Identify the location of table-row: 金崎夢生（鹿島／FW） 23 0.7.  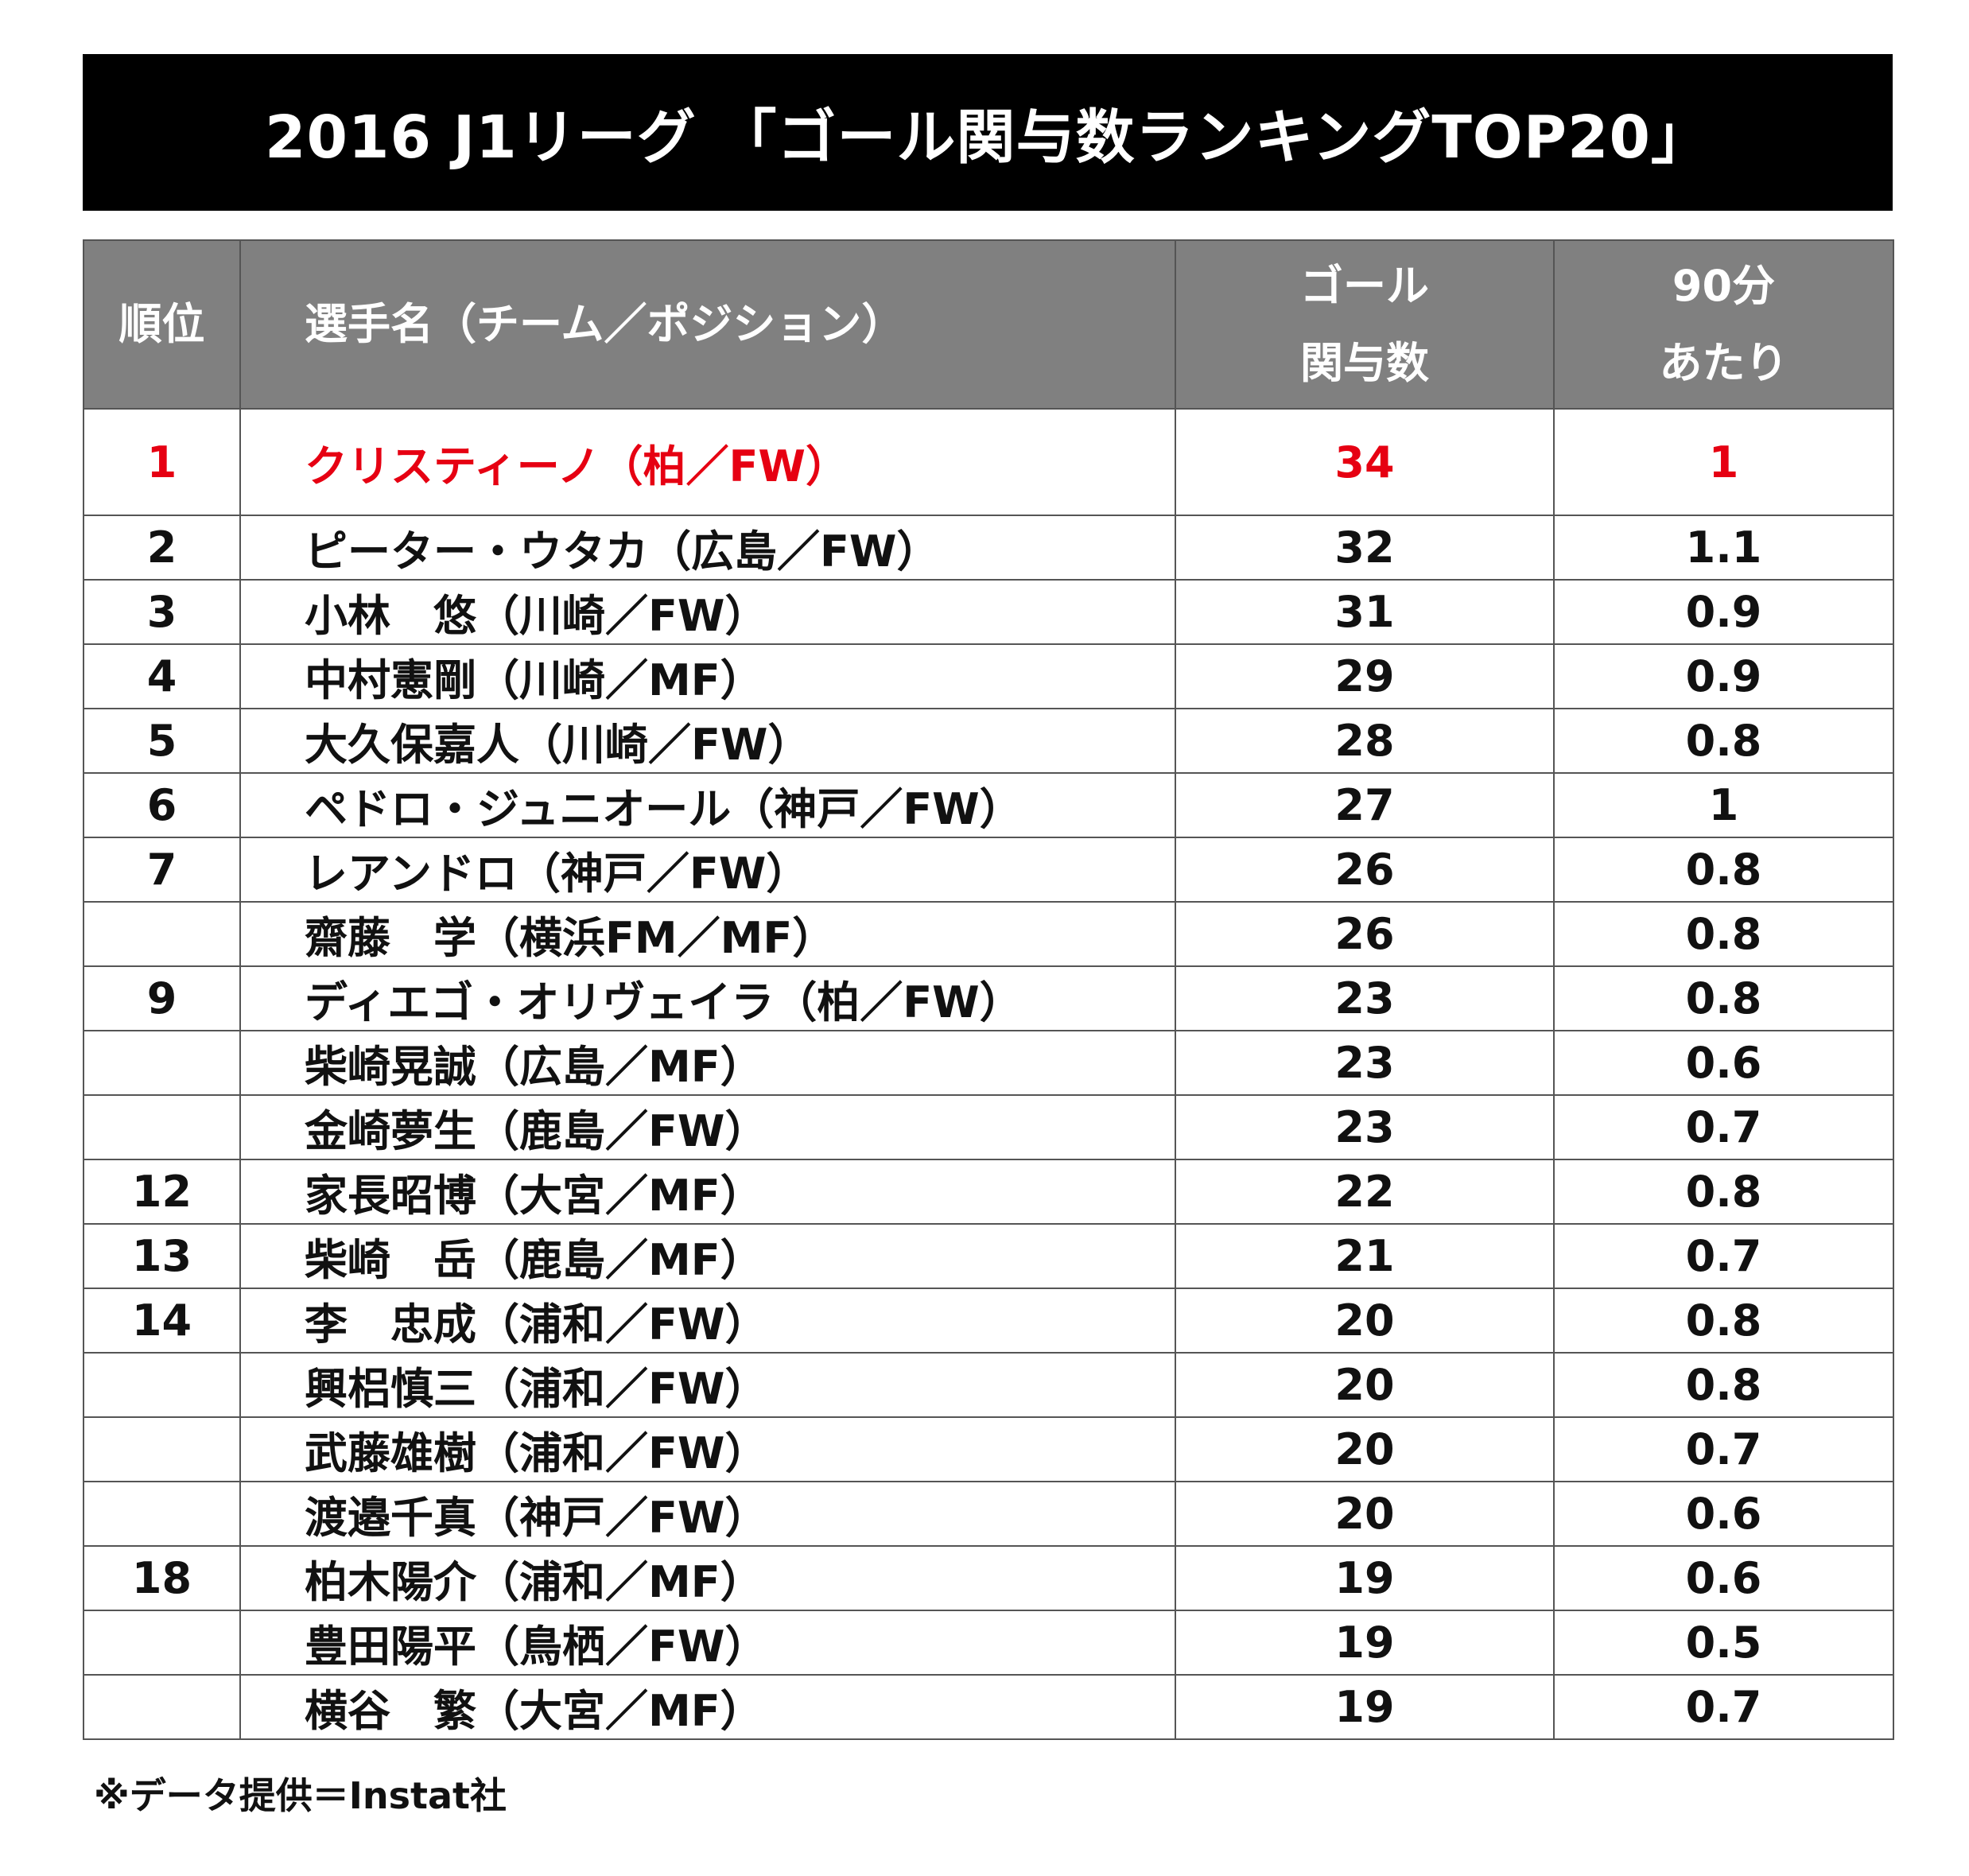
(989, 1127).